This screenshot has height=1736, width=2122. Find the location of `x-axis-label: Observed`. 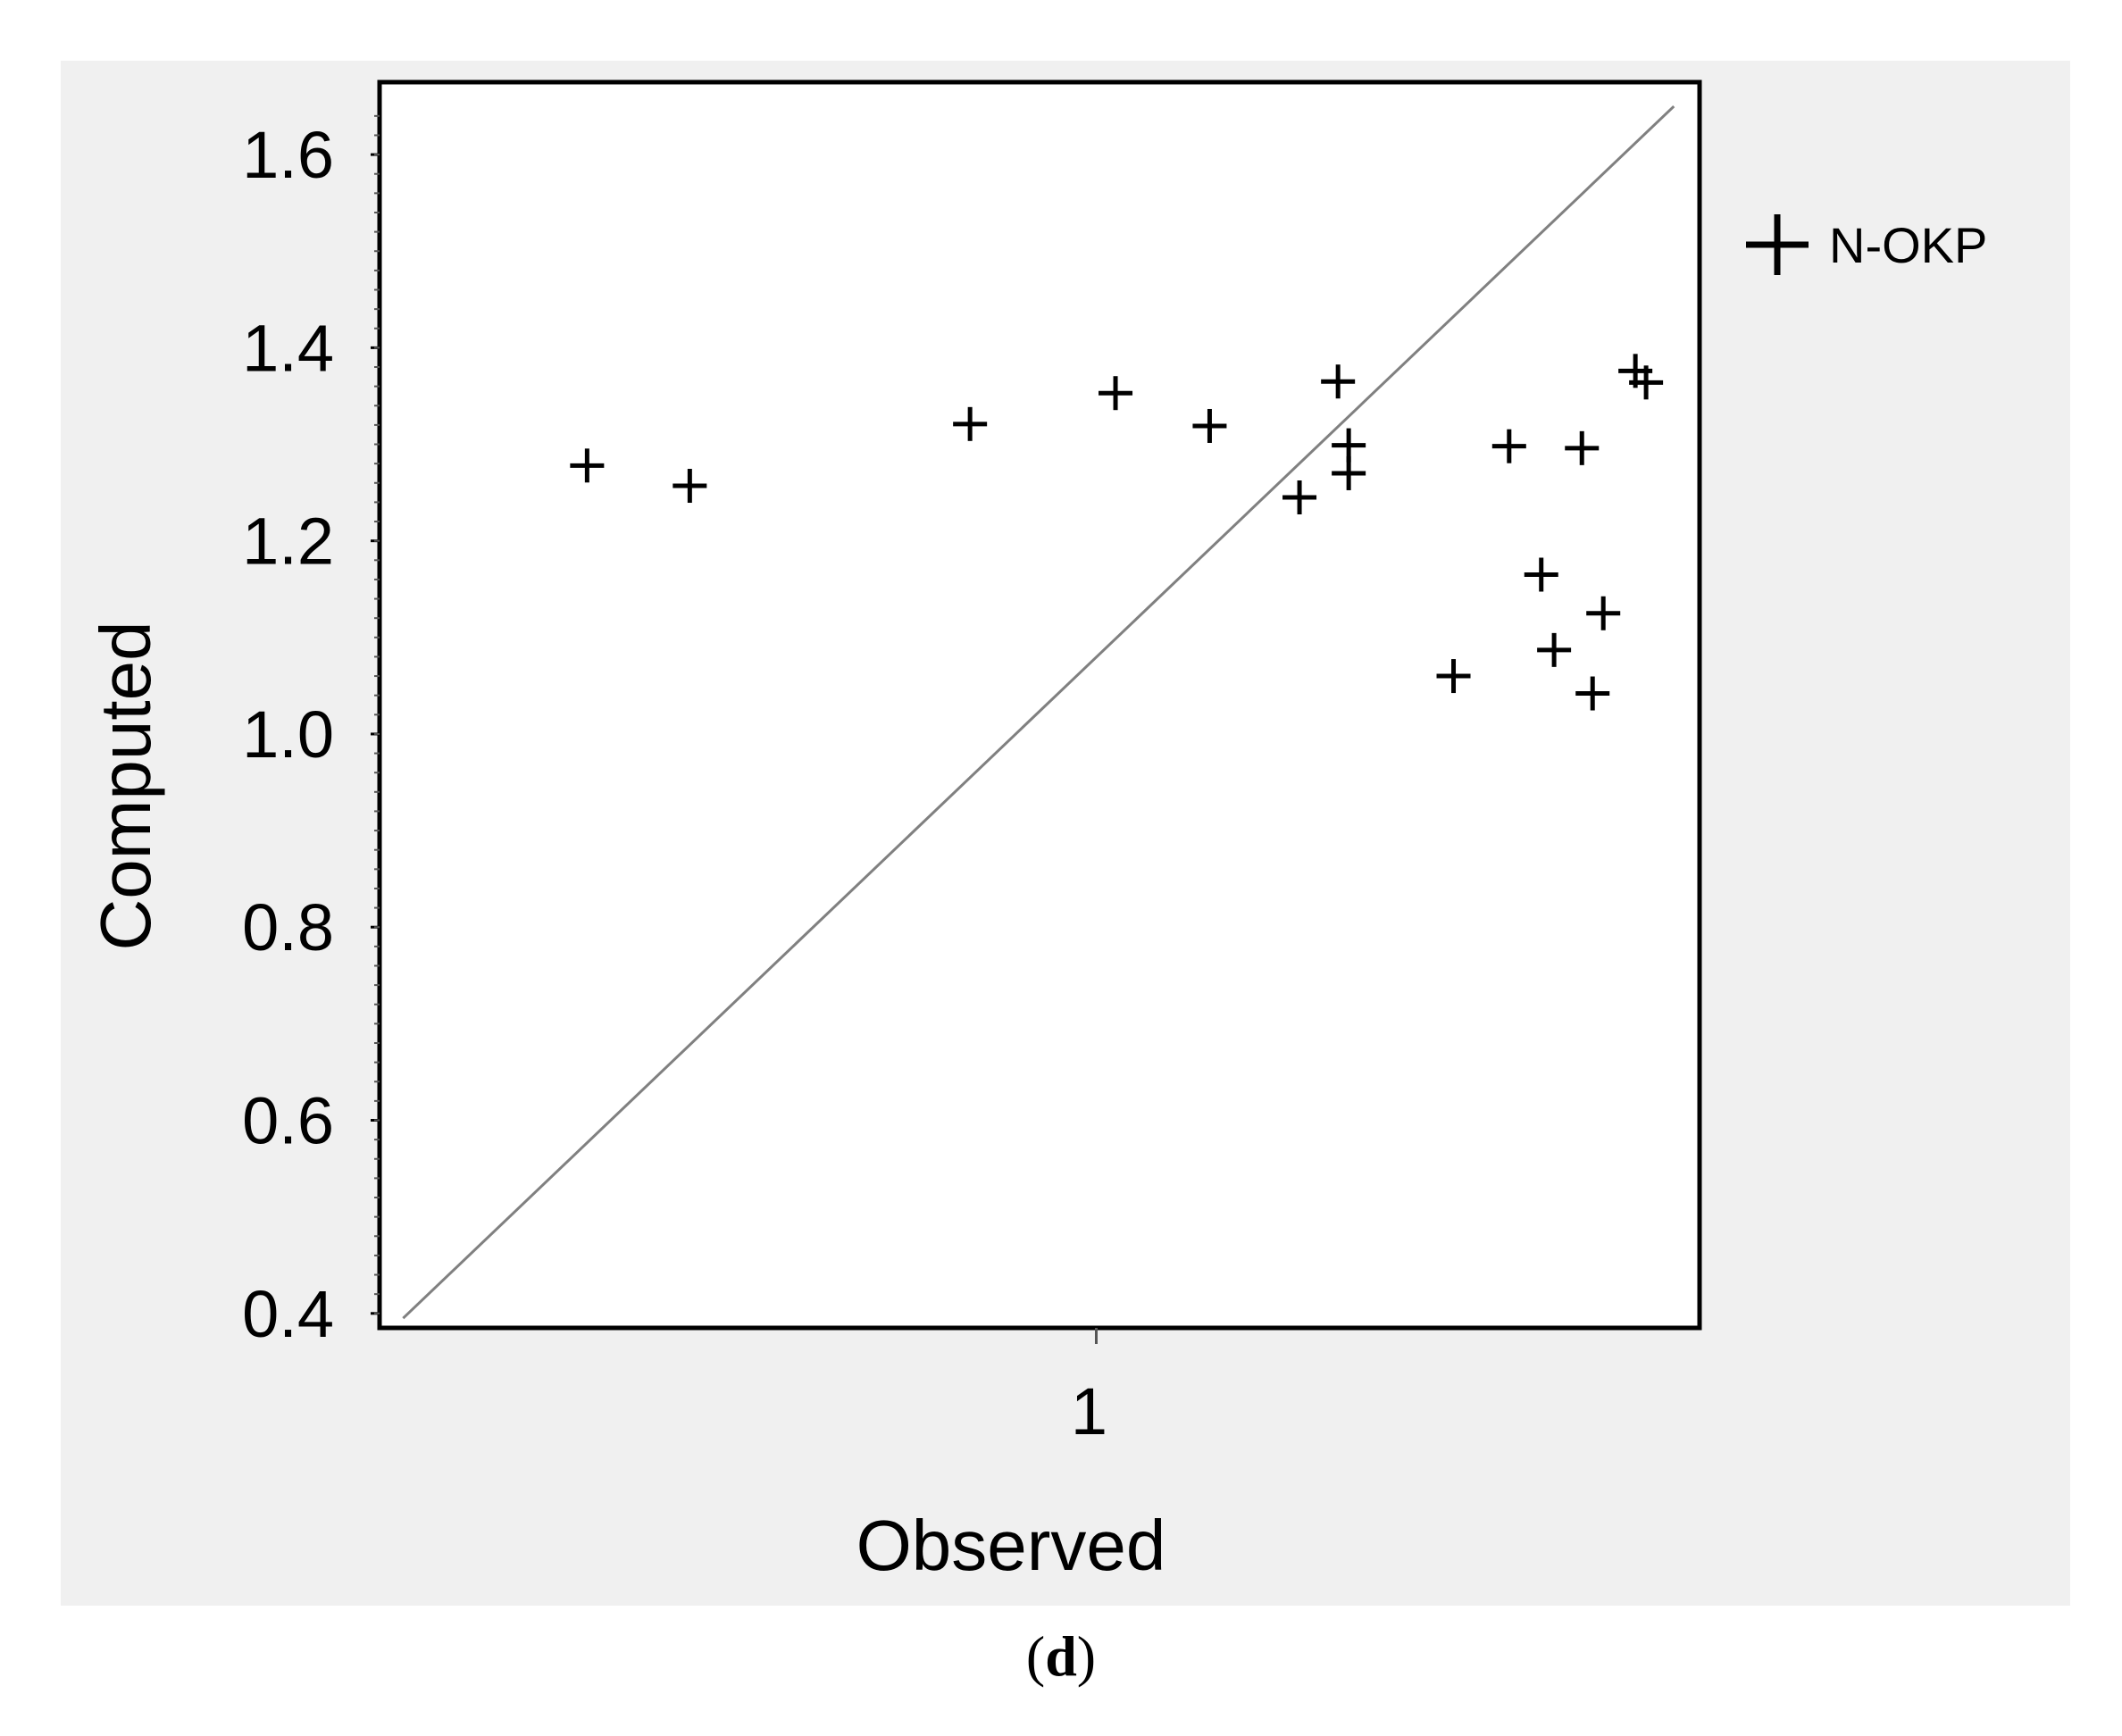

x-axis-label: Observed is located at coordinates (1011, 1545).